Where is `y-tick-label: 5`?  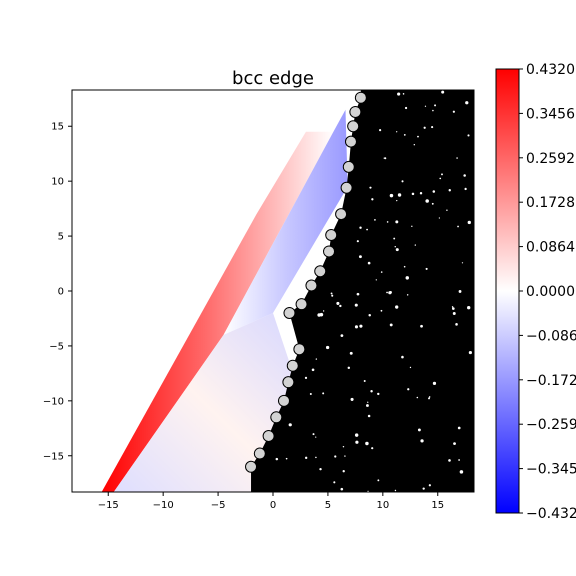 y-tick-label: 5 is located at coordinates (61, 237).